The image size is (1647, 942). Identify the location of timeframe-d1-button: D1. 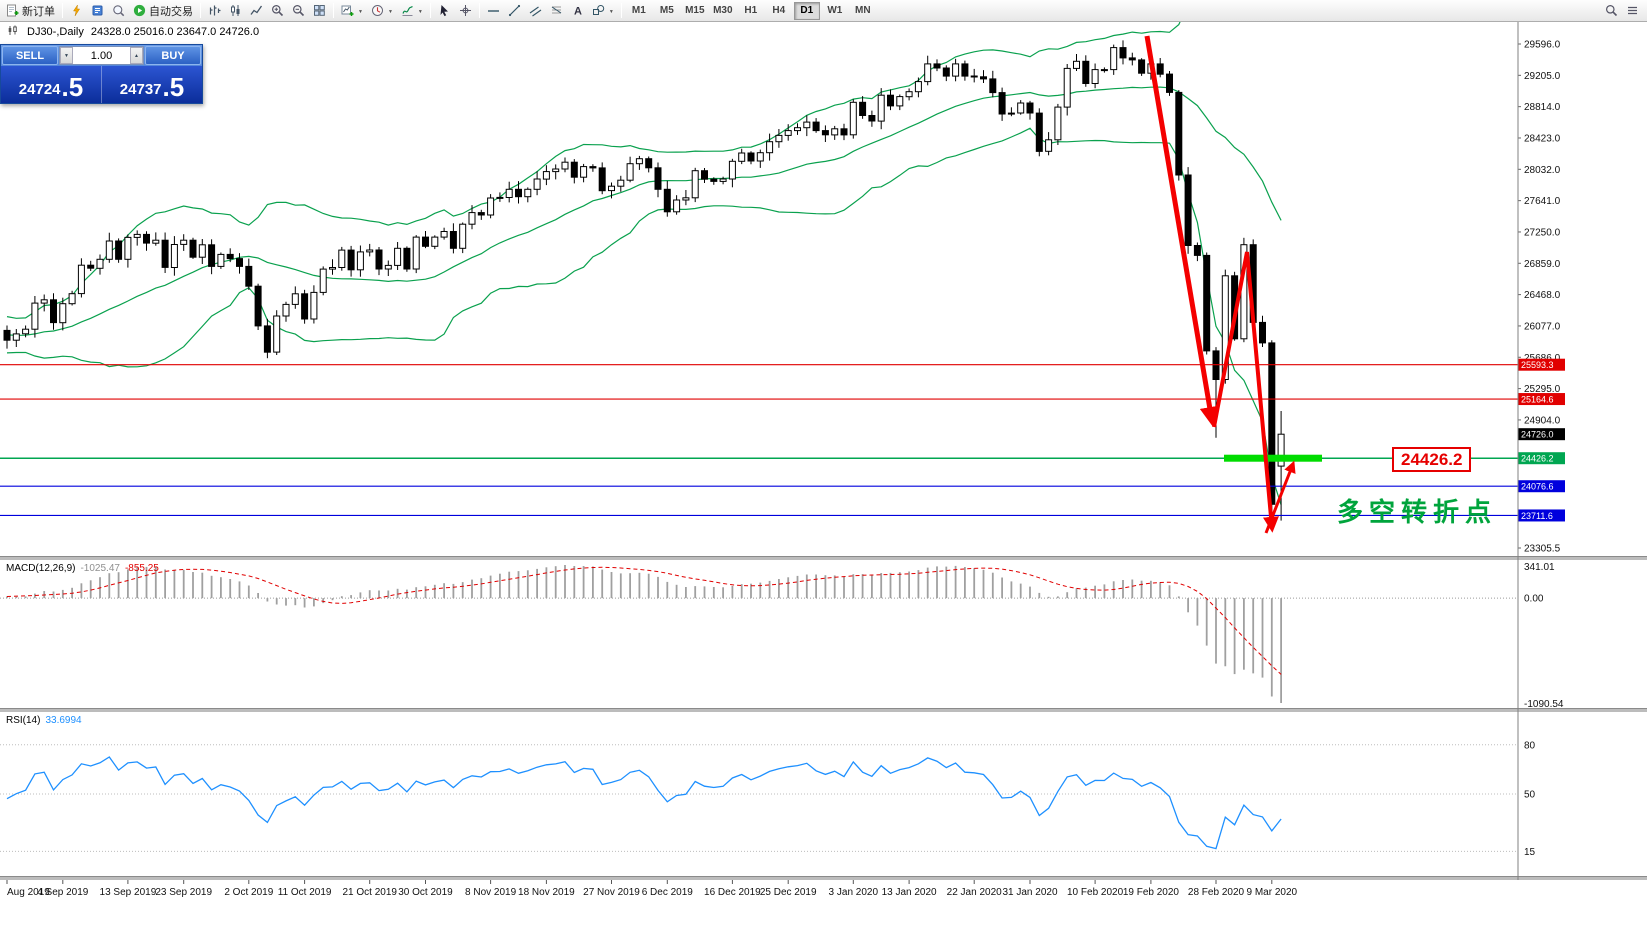
(806, 10).